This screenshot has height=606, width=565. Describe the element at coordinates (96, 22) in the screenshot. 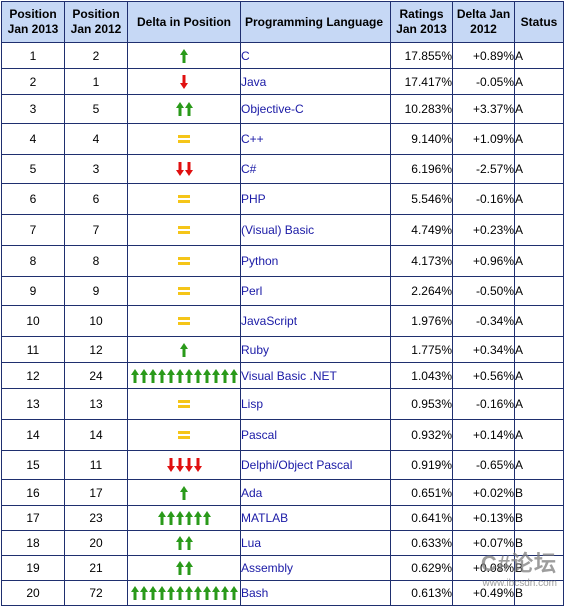

I see `header-position-2012: Position Jan 2012` at that location.